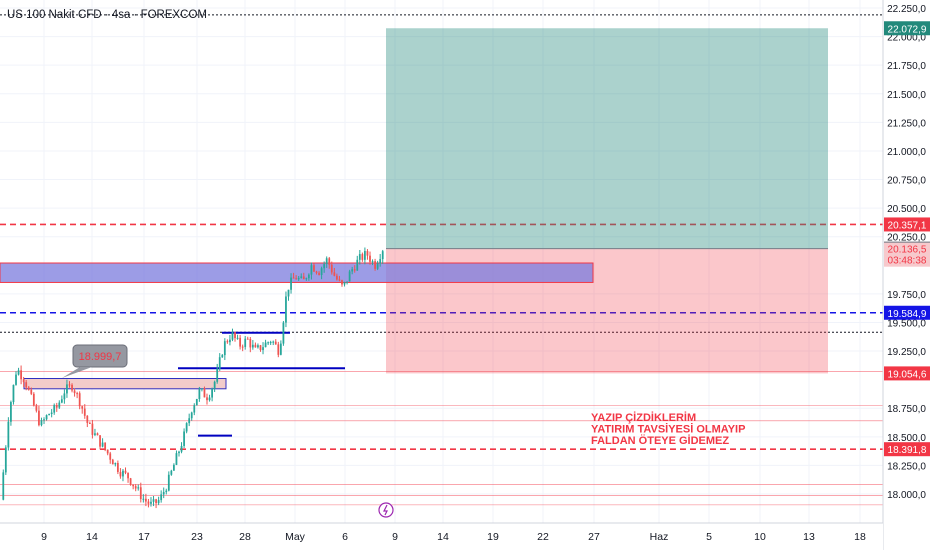  I want to click on supply-demand-zones, so click(297, 326).